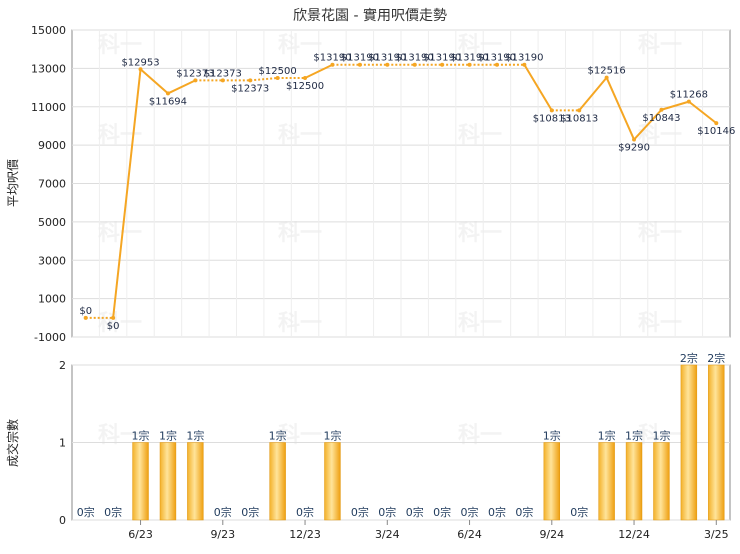 This screenshot has width=740, height=554. Describe the element at coordinates (469, 534) in the screenshot. I see `x-tick-label: 6/24` at that location.